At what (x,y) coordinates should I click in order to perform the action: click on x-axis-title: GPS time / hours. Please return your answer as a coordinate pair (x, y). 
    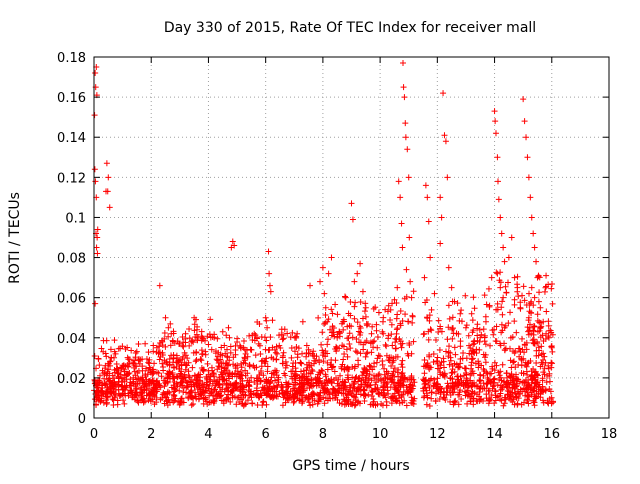
    Looking at the image, I should click on (350, 466).